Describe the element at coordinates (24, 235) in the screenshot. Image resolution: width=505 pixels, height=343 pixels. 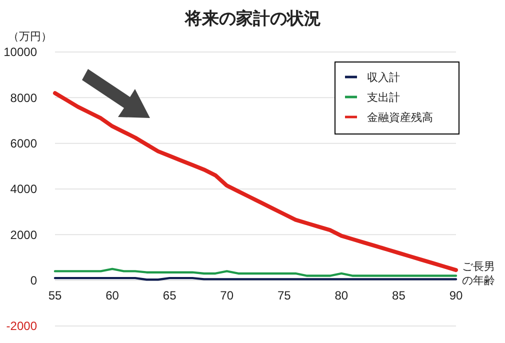
I see `y-tick-label: 2000` at that location.